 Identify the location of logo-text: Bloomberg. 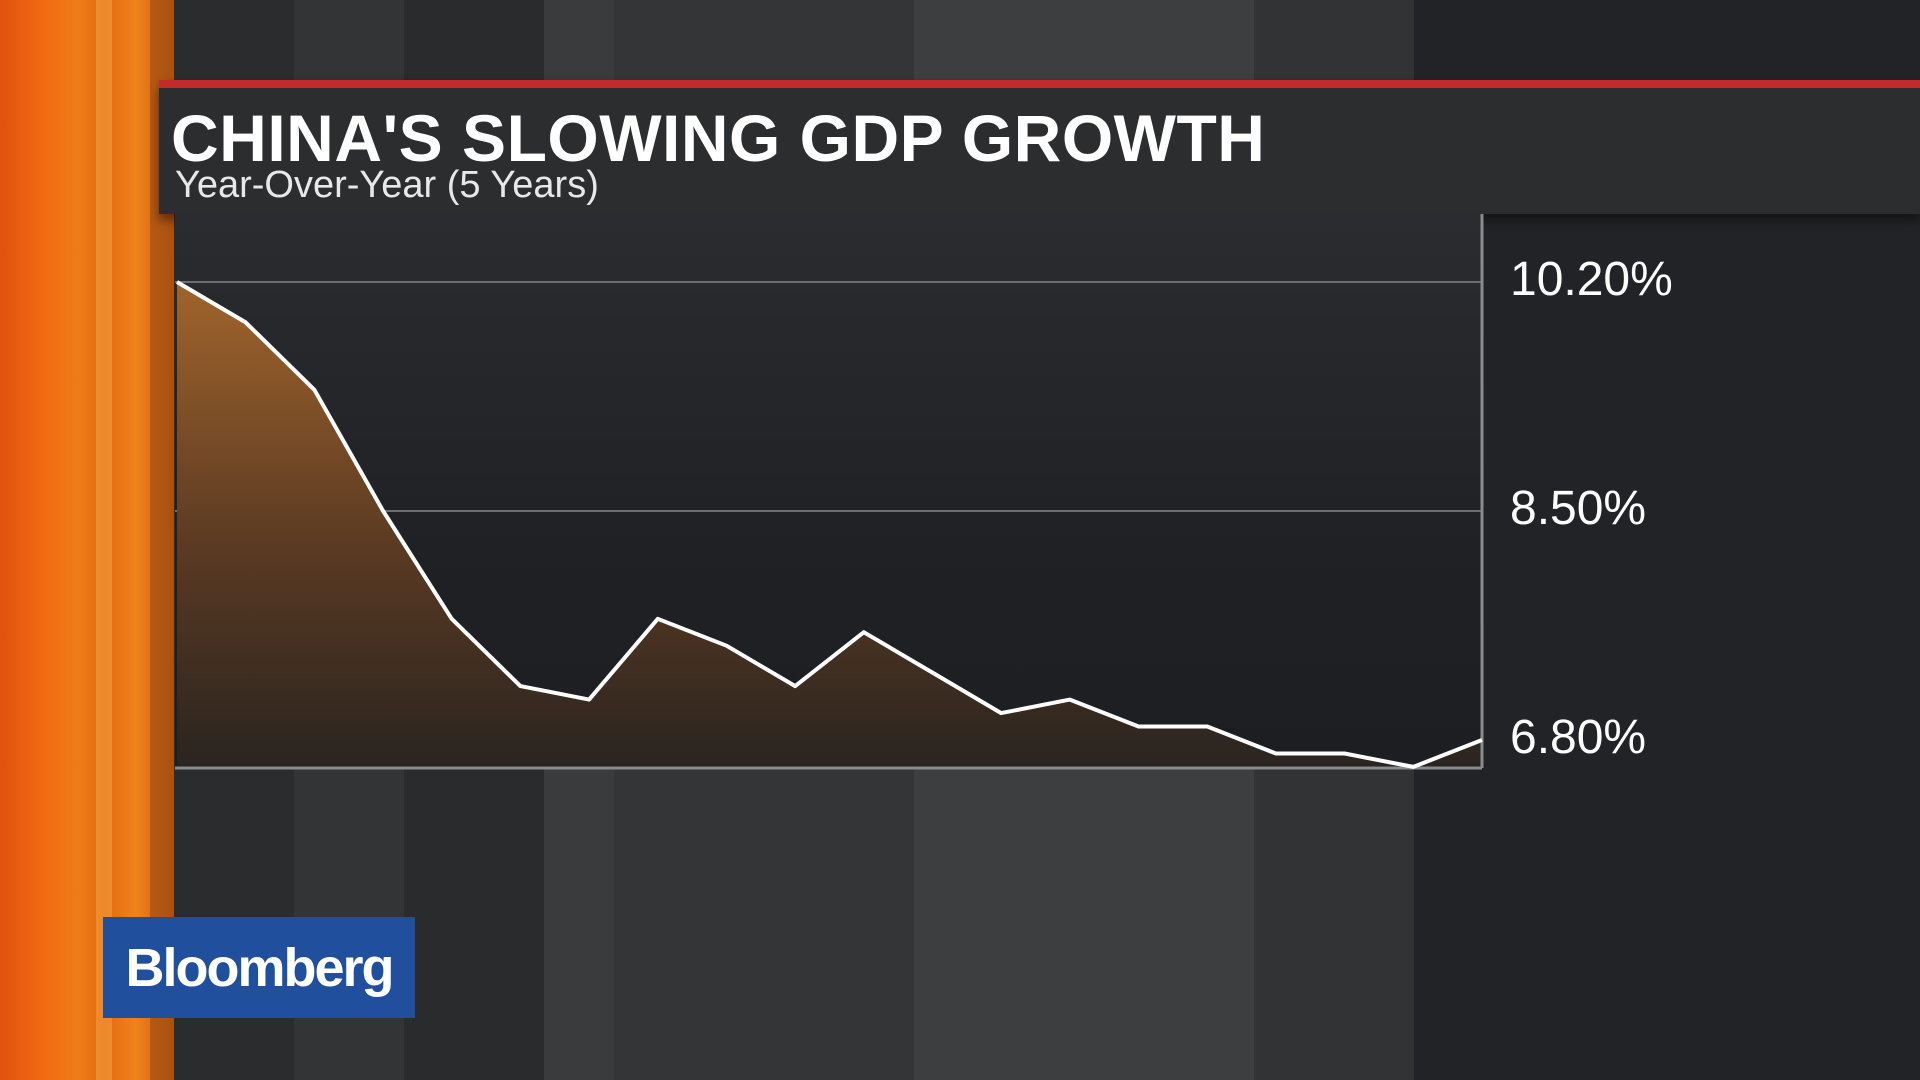
(259, 967).